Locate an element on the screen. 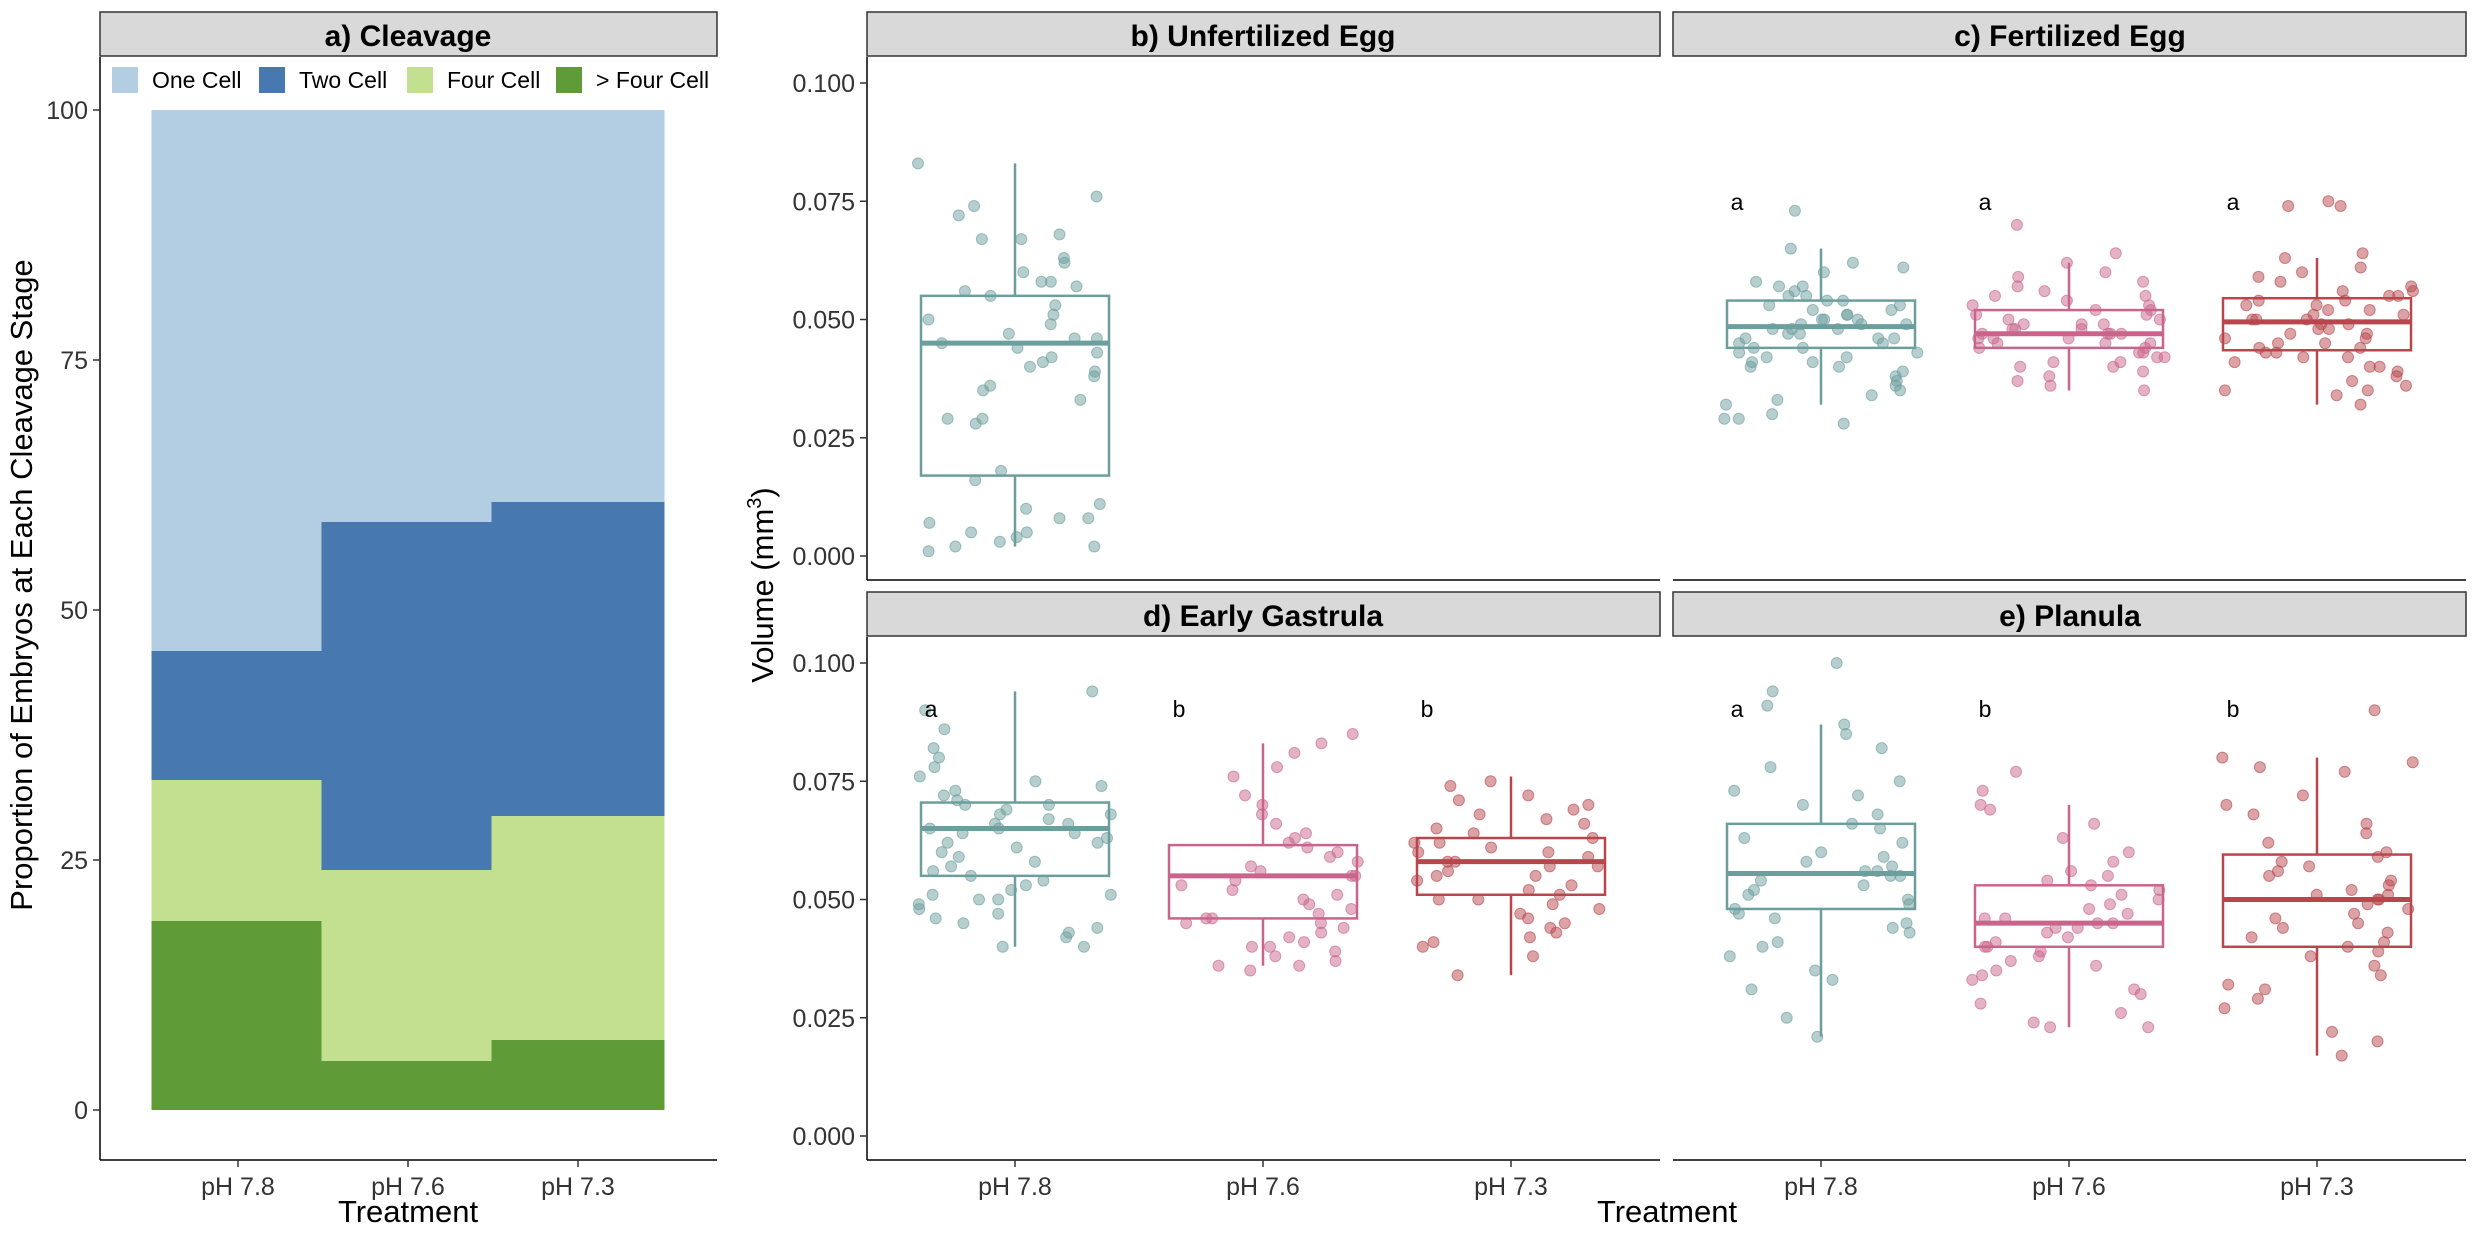  panel-a-strip is located at coordinates (408, 34).